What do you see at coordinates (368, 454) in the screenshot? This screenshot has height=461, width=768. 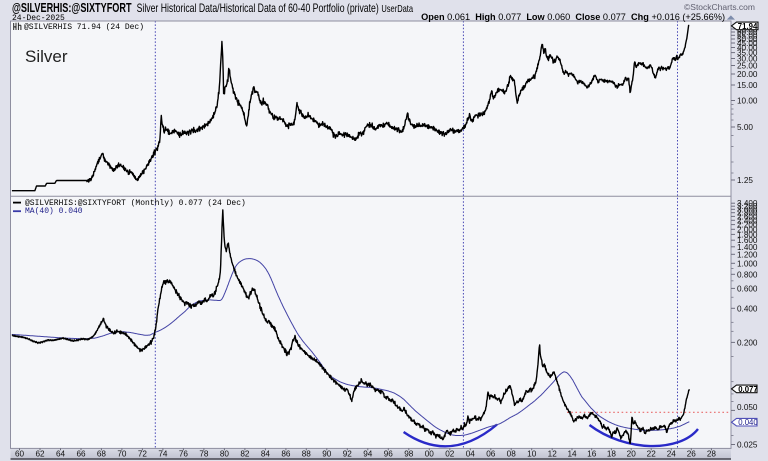 I see `svg-text: 94` at bounding box center [368, 454].